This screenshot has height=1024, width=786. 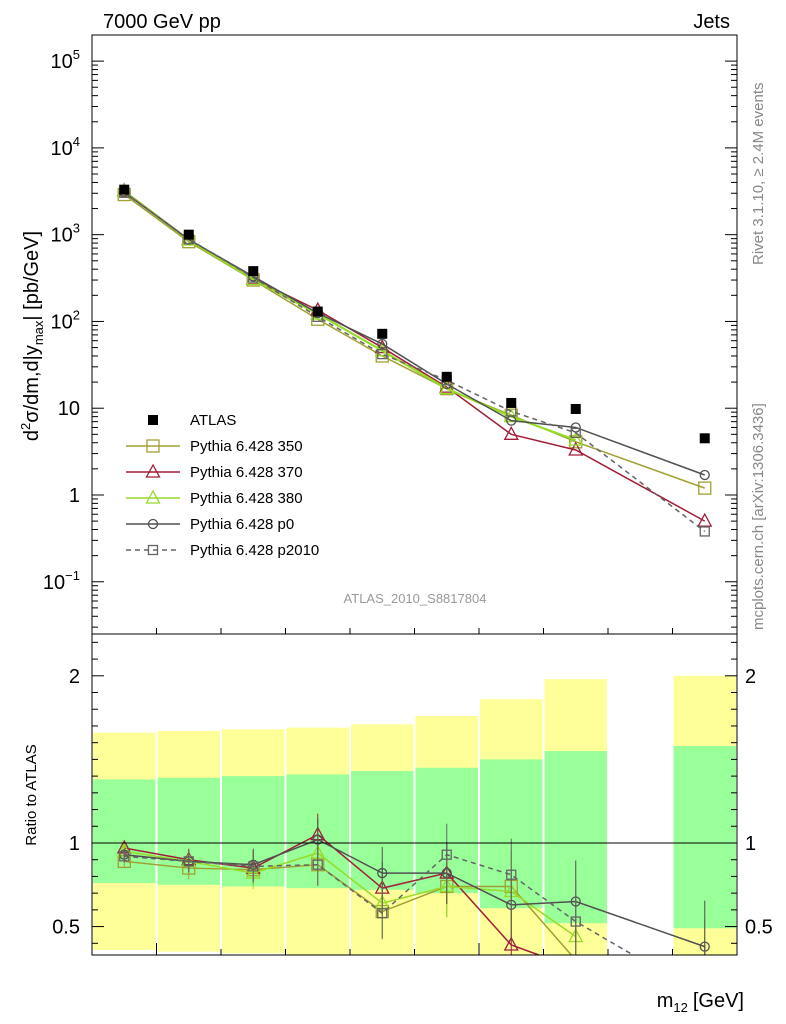 What do you see at coordinates (750, 844) in the screenshot?
I see `ratio-tick-label-right-1: 1` at bounding box center [750, 844].